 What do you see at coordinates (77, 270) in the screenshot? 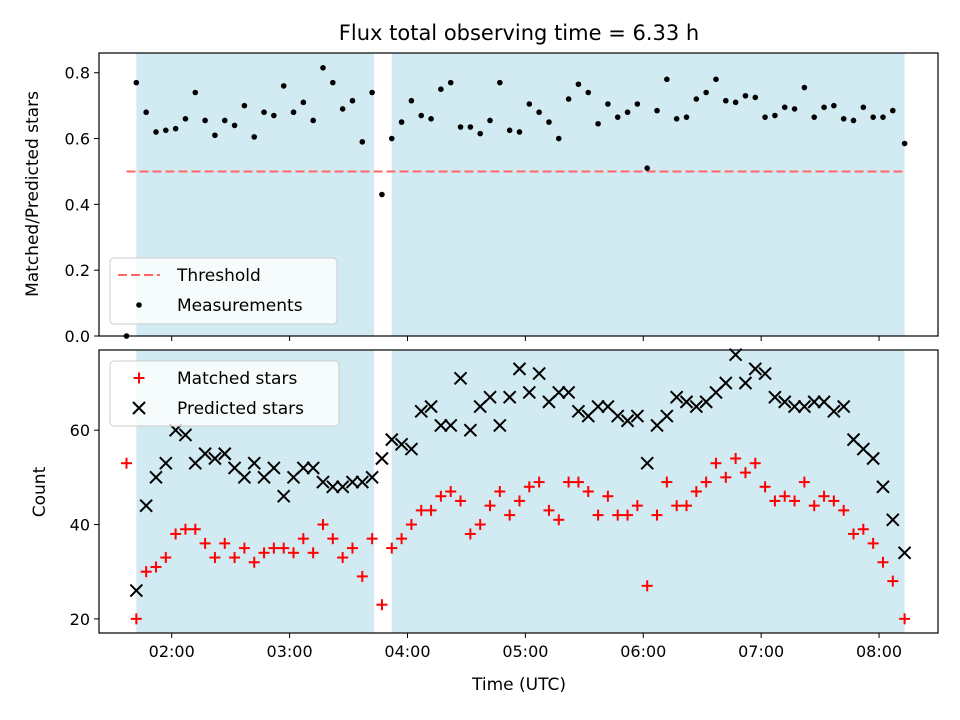
I see `ratio-y-tick-label: 0.2` at bounding box center [77, 270].